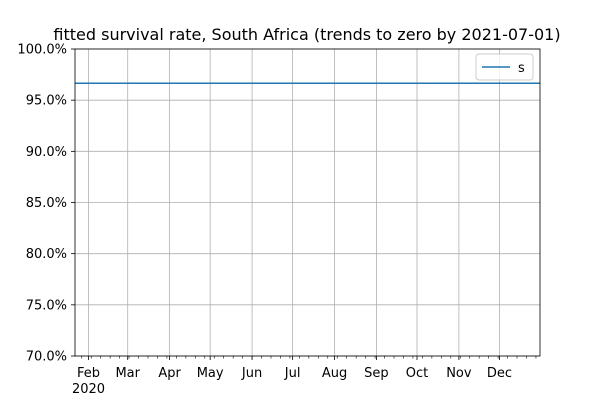 The image size is (600, 400). What do you see at coordinates (42, 50) in the screenshot?
I see `y-tick-label: 100.0%` at bounding box center [42, 50].